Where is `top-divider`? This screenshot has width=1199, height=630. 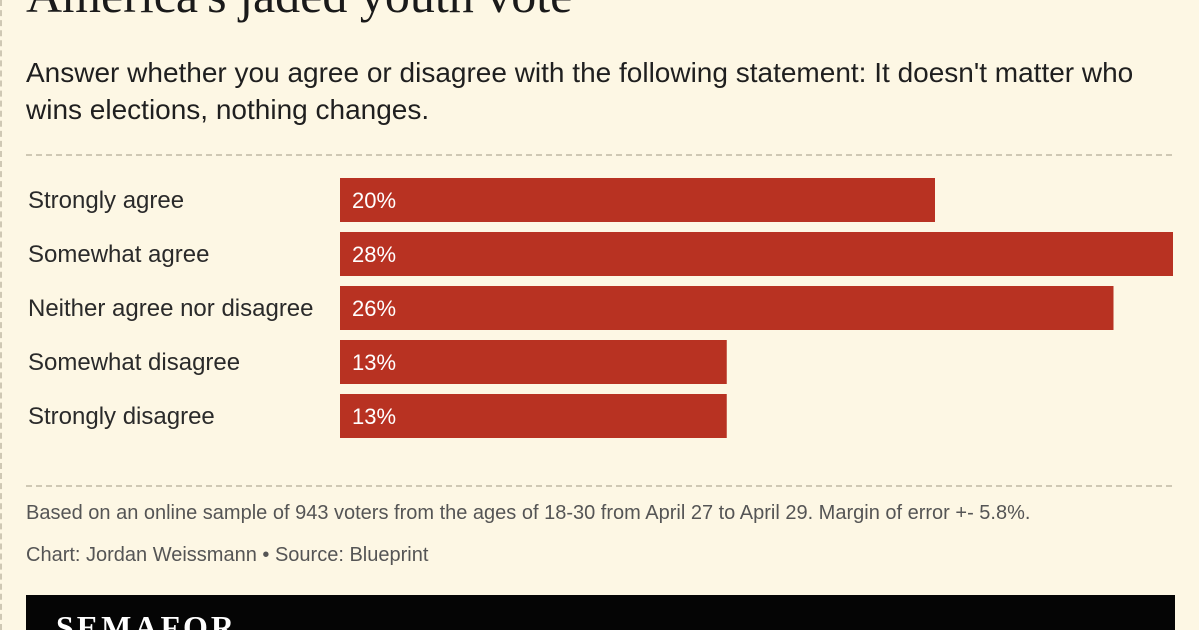 top-divider is located at coordinates (599, 155).